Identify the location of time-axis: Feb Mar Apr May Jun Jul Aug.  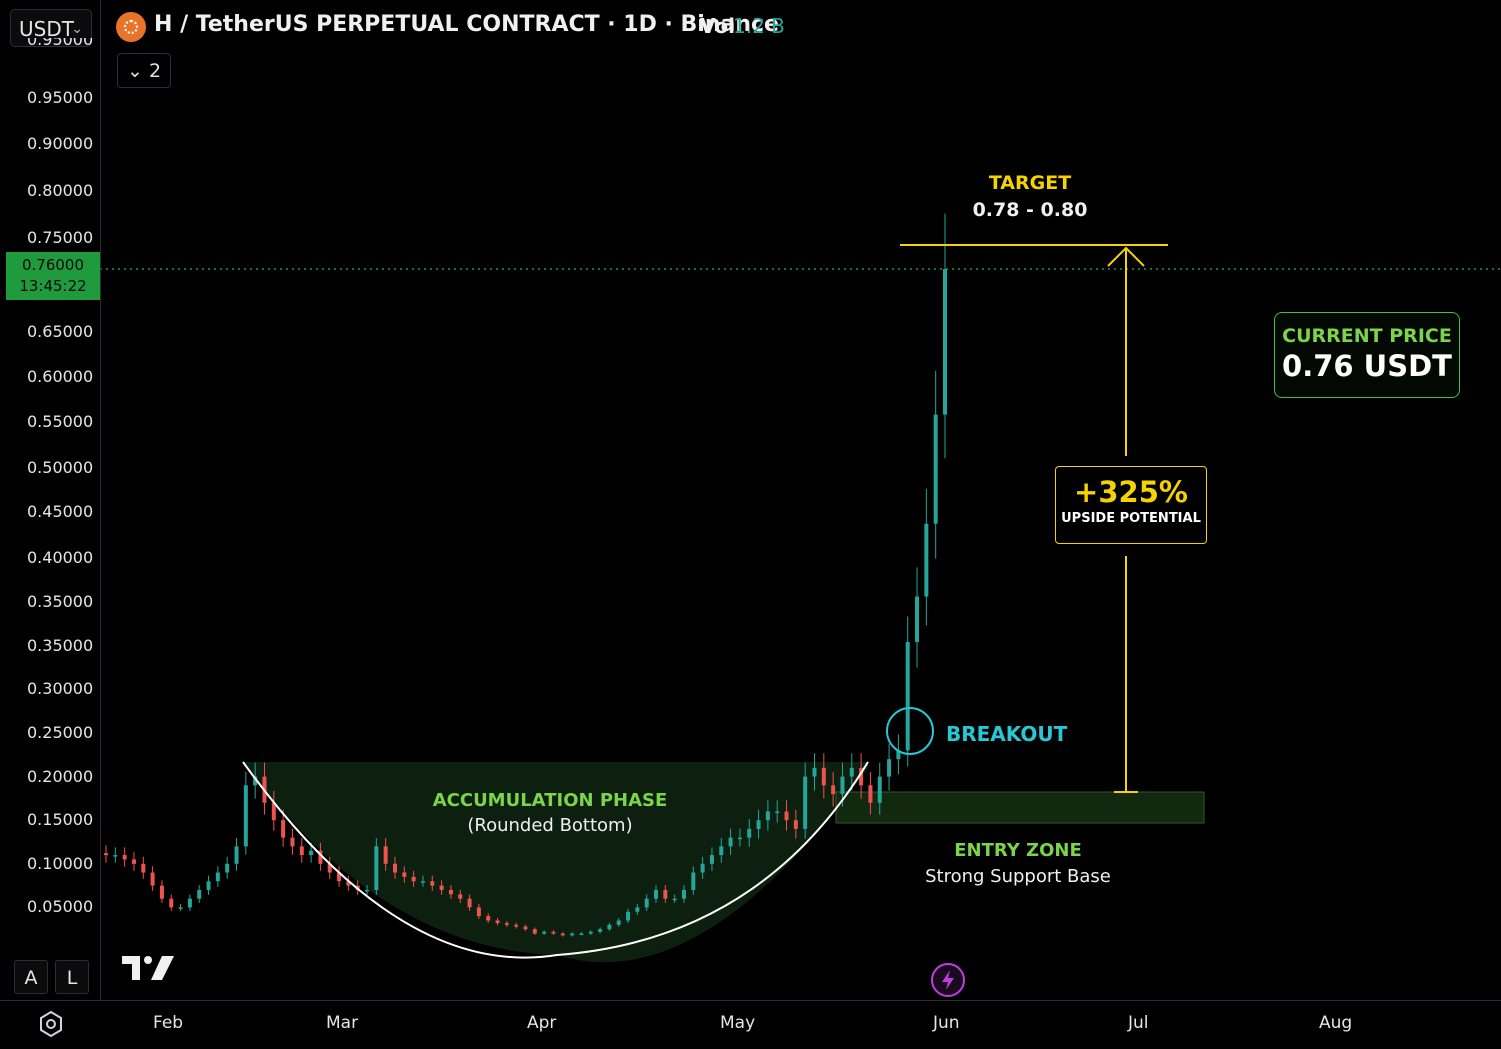
(750, 1024).